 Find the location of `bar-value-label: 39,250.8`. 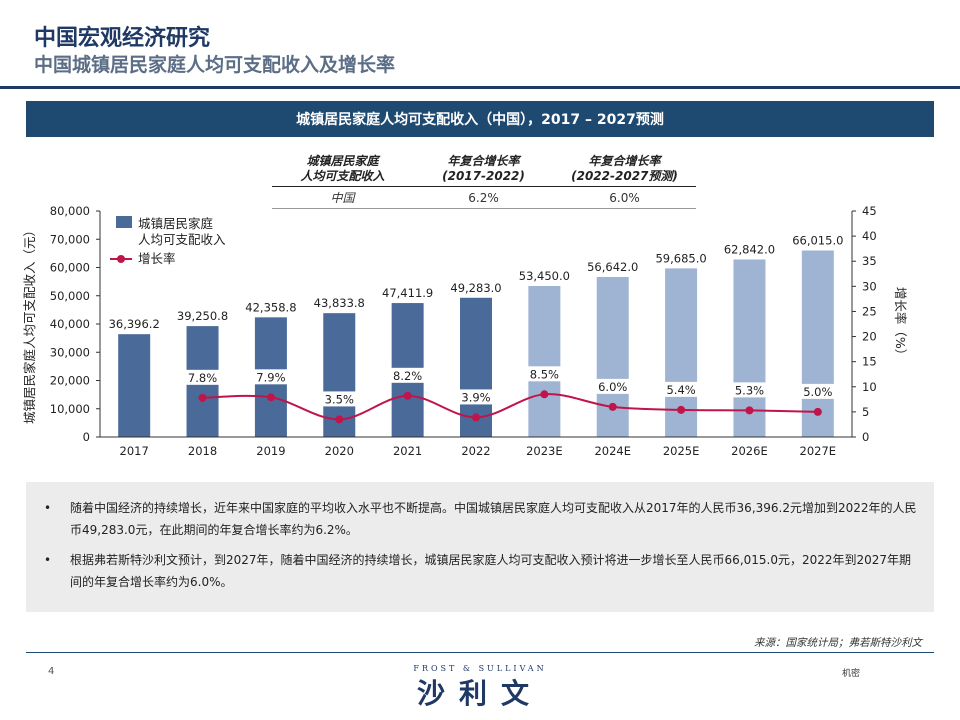

bar-value-label: 39,250.8 is located at coordinates (202, 316).